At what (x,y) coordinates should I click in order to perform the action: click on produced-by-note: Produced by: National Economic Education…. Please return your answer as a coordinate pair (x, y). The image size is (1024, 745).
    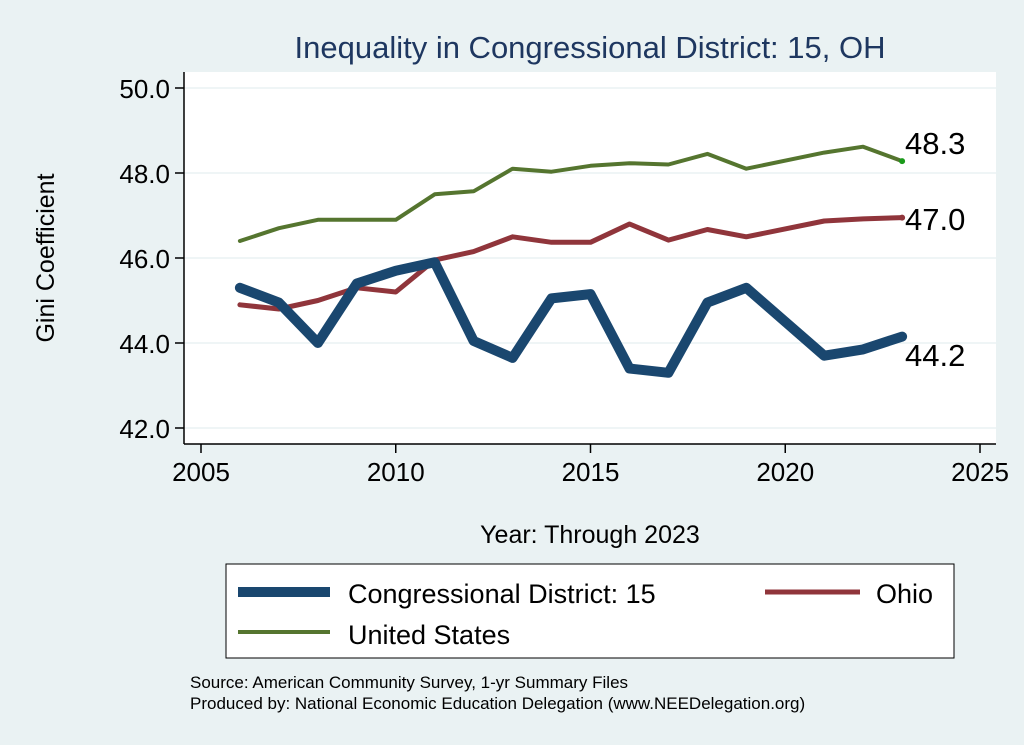
    Looking at the image, I should click on (497, 703).